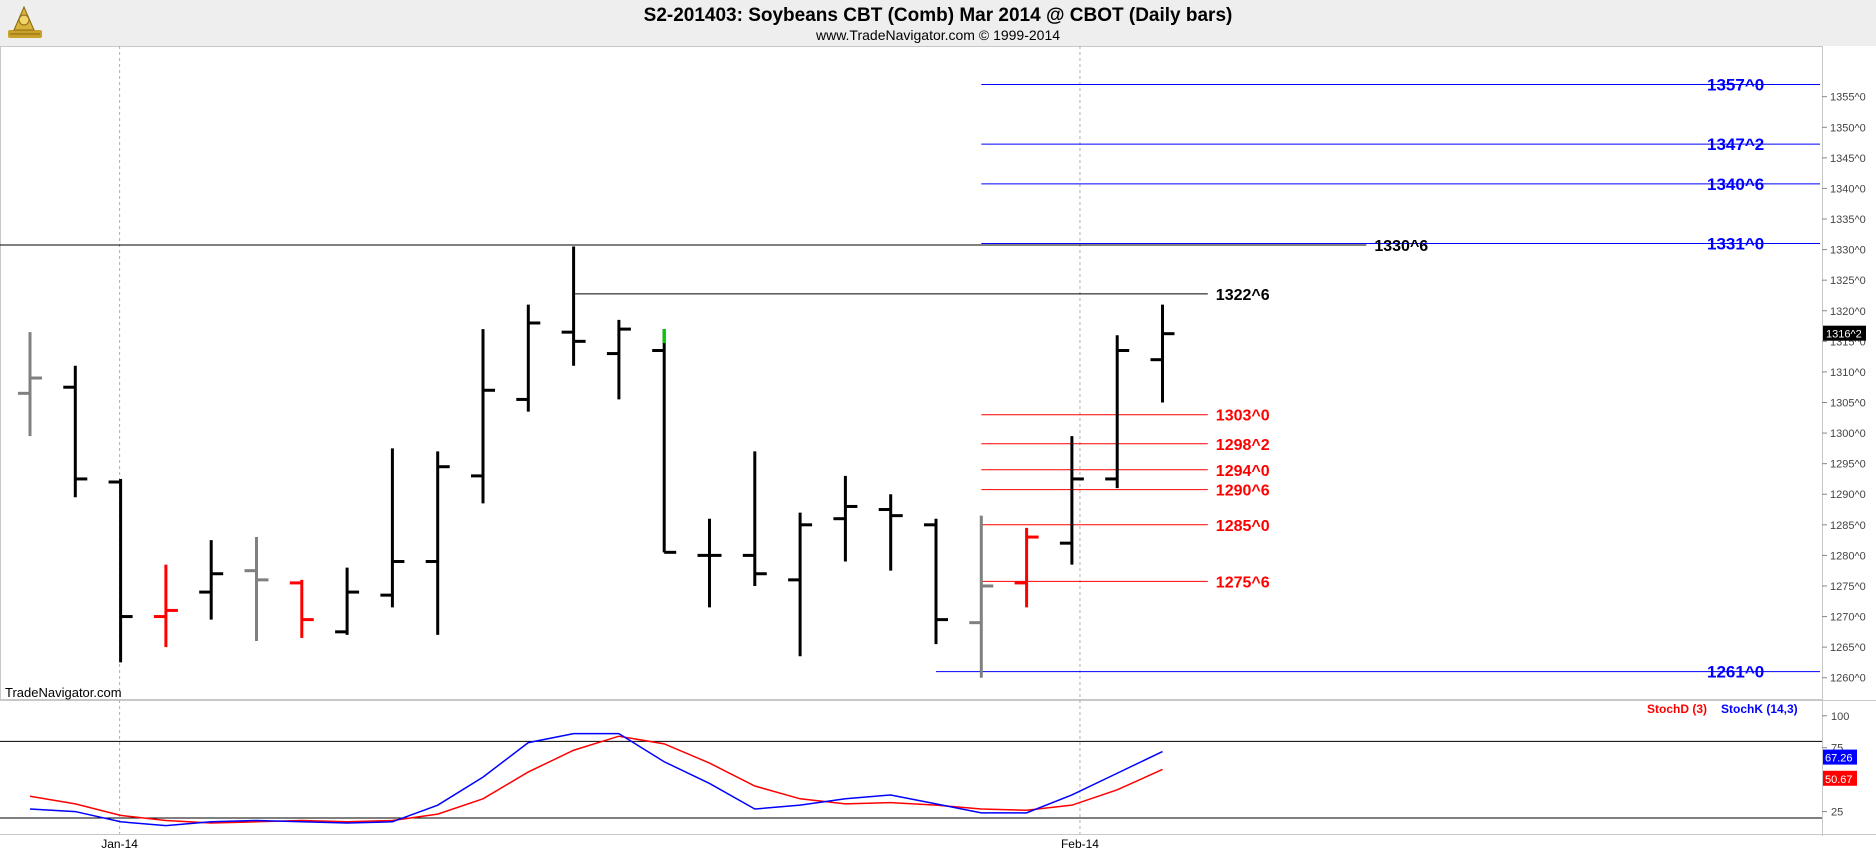 The image size is (1876, 859). What do you see at coordinates (25, 21) in the screenshot?
I see `tradenavigator-logo-icon` at bounding box center [25, 21].